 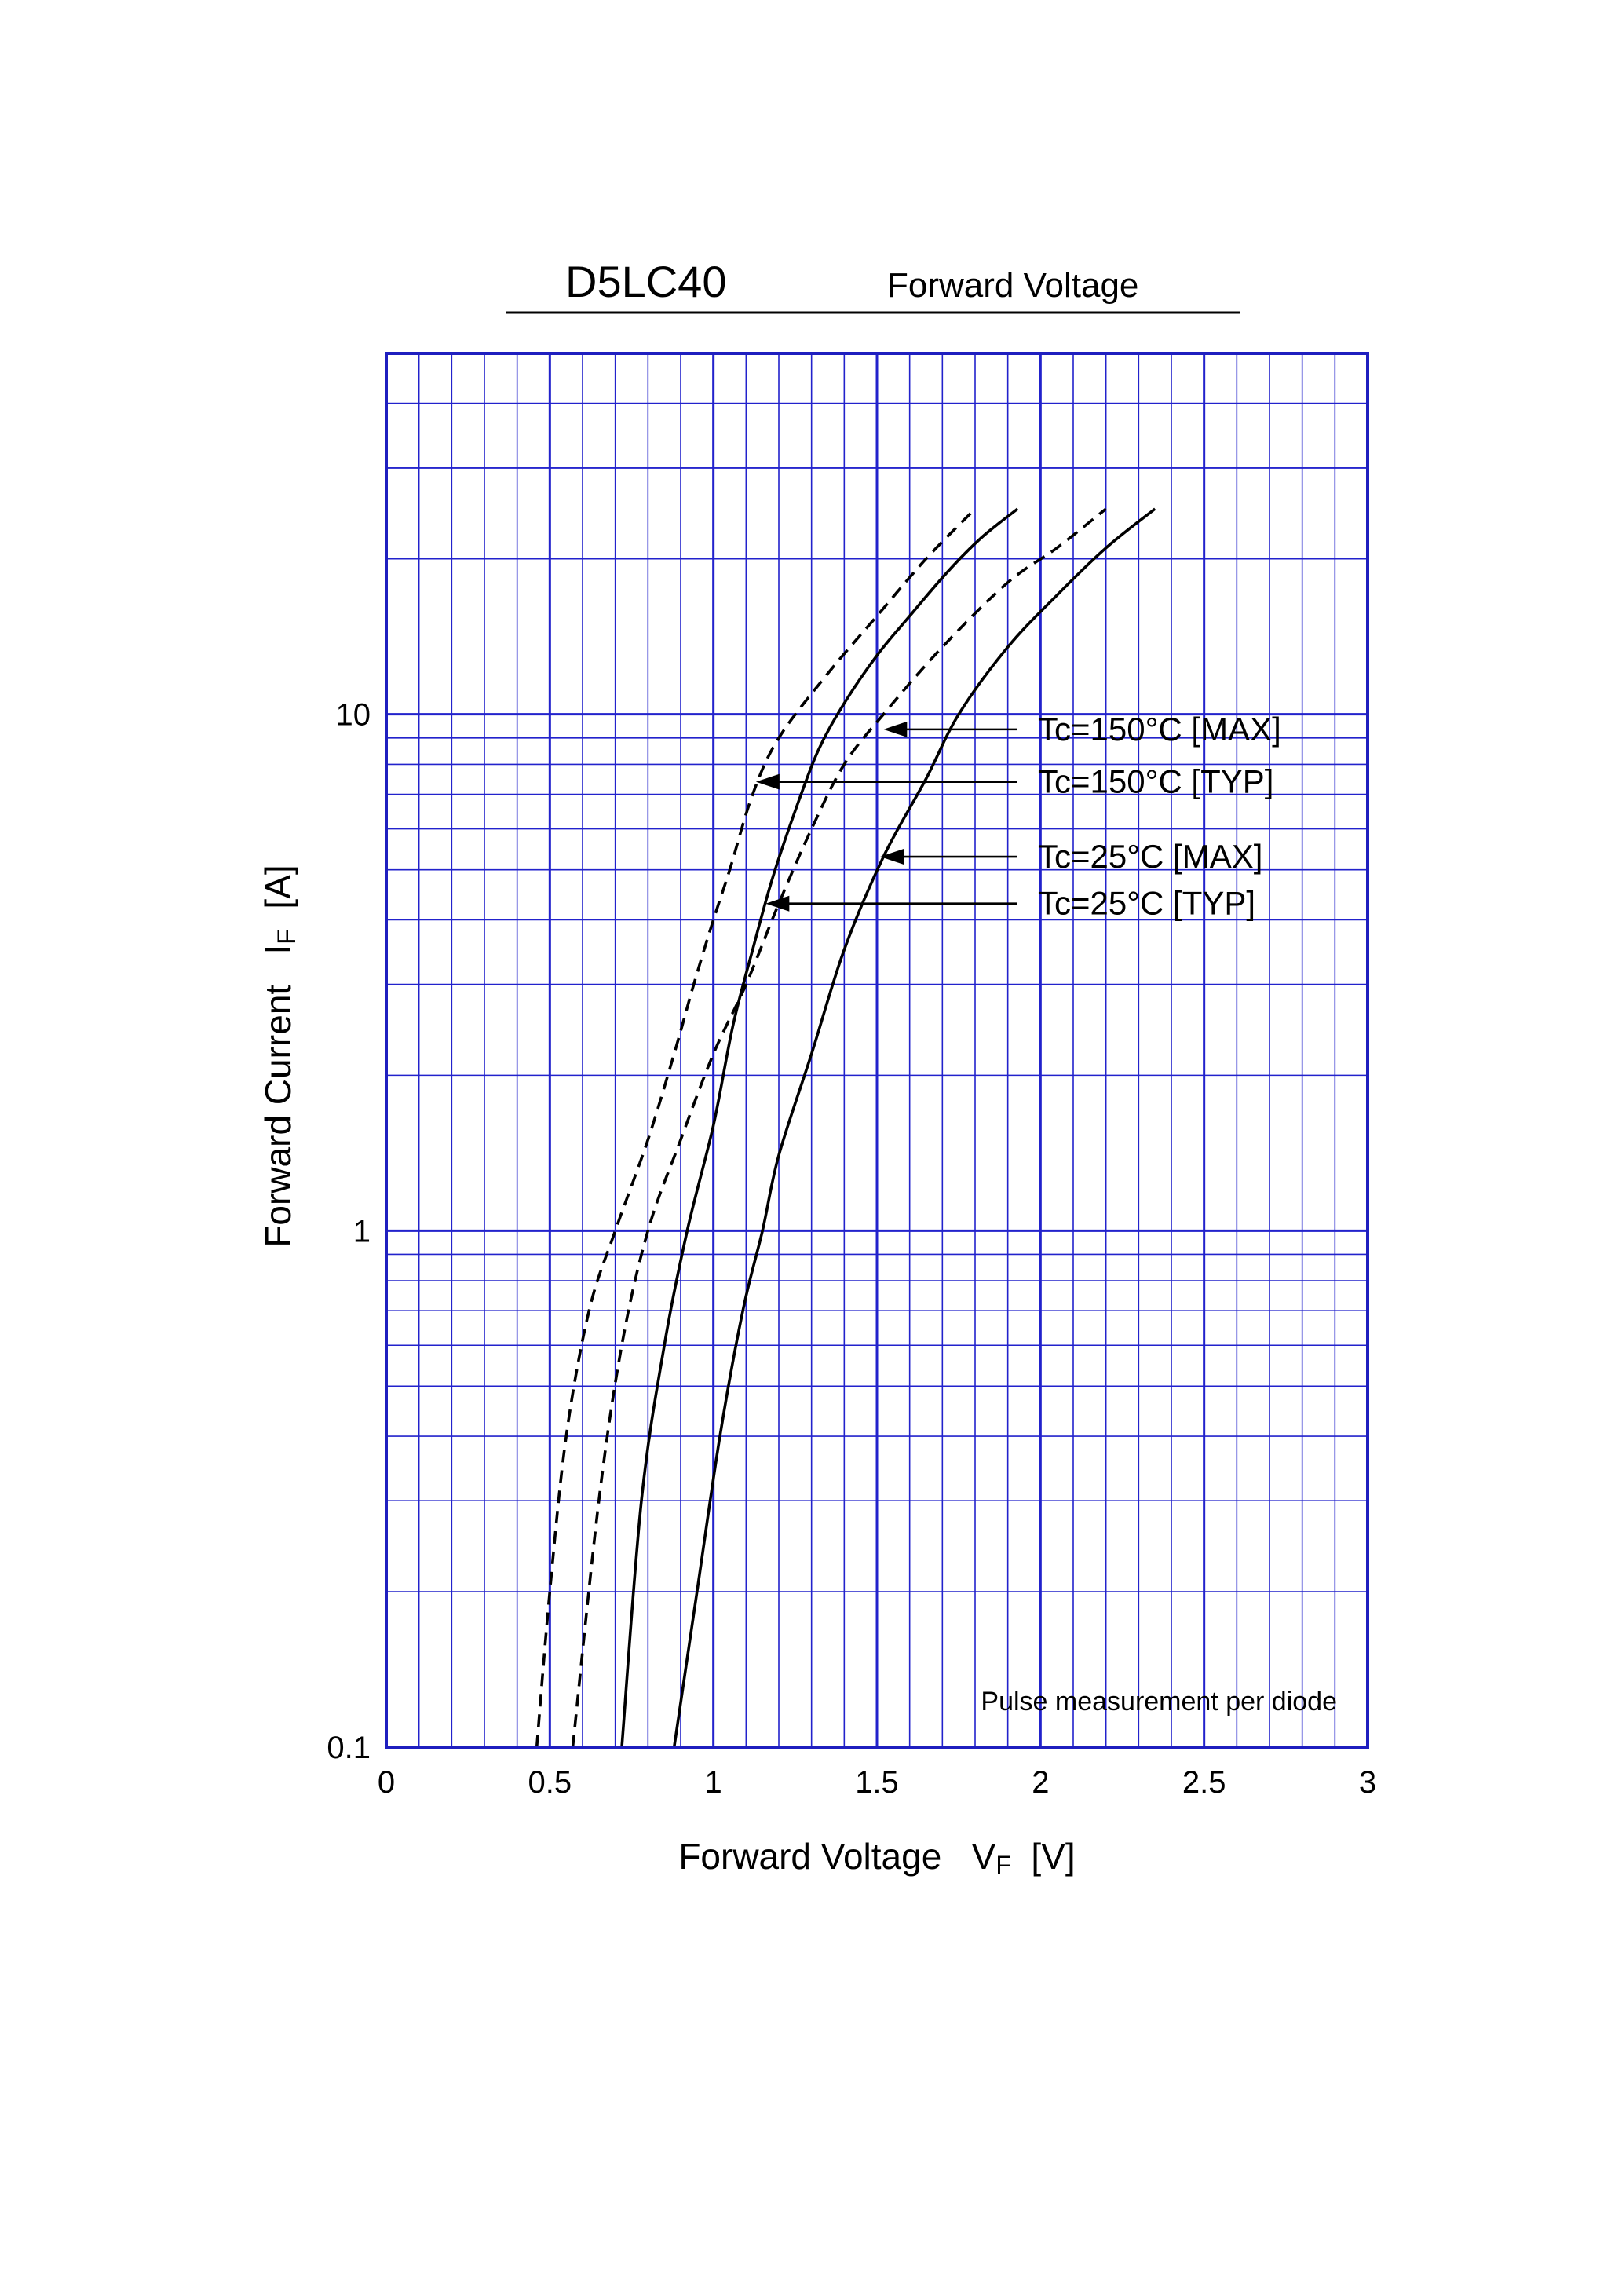 I want to click on x-tick-label: 2, so click(x=1040, y=1782).